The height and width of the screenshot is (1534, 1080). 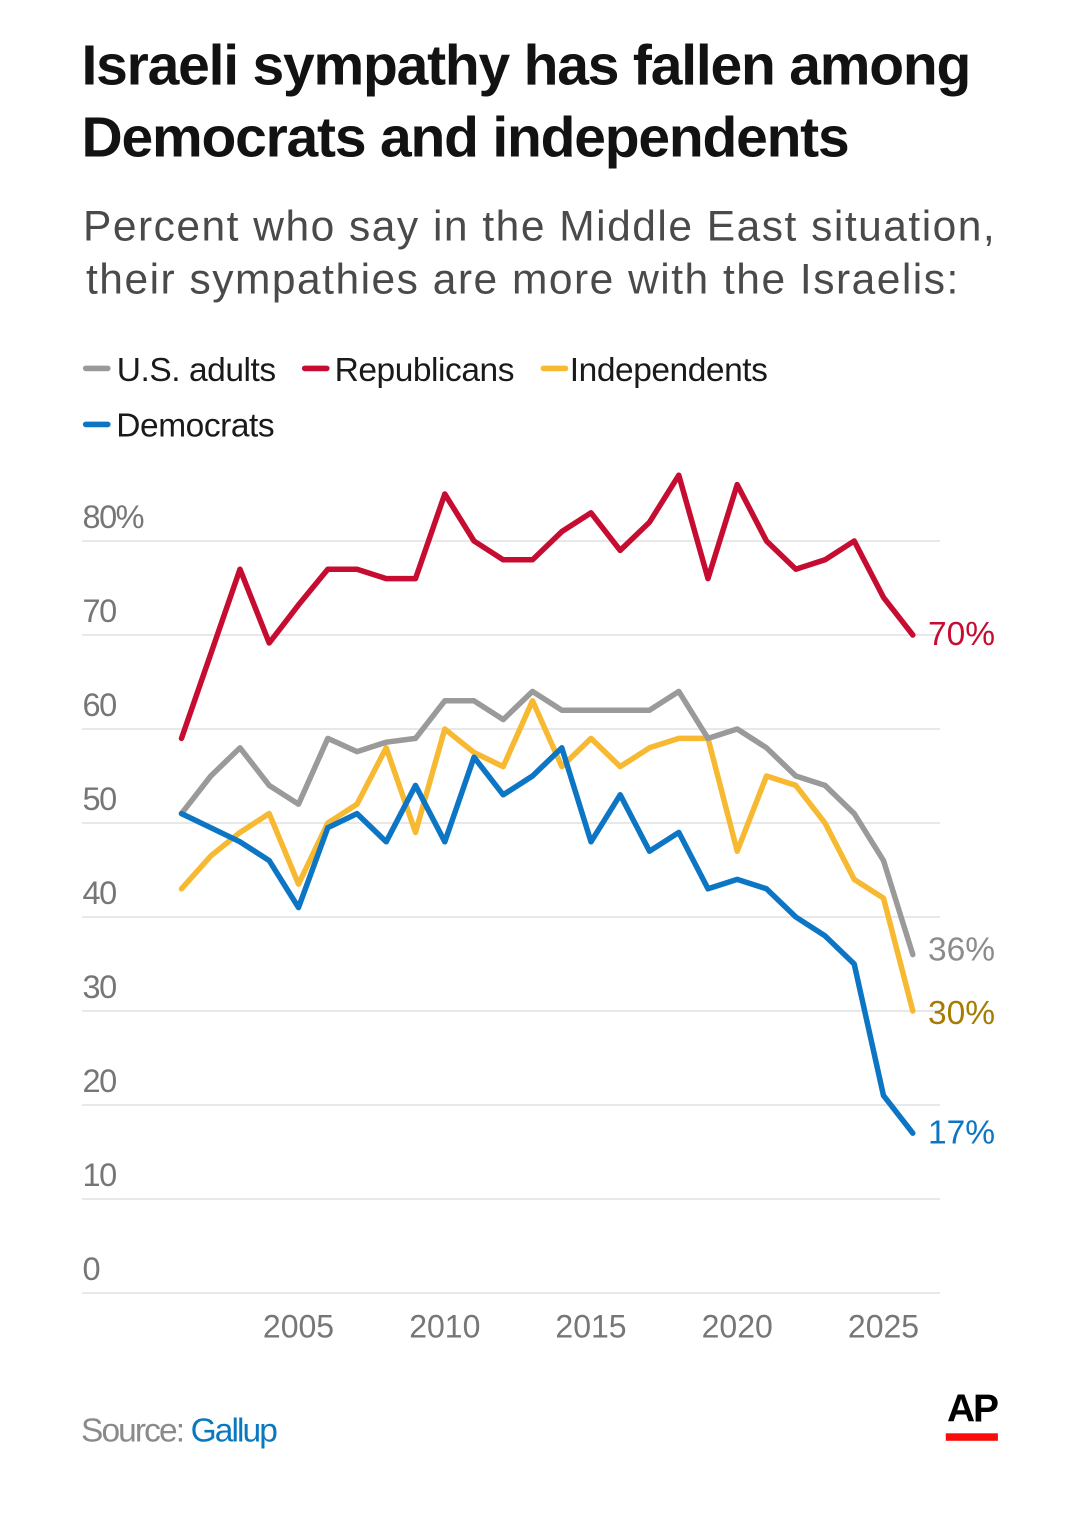 What do you see at coordinates (590, 1327) in the screenshot?
I see `svg-text: 2015` at bounding box center [590, 1327].